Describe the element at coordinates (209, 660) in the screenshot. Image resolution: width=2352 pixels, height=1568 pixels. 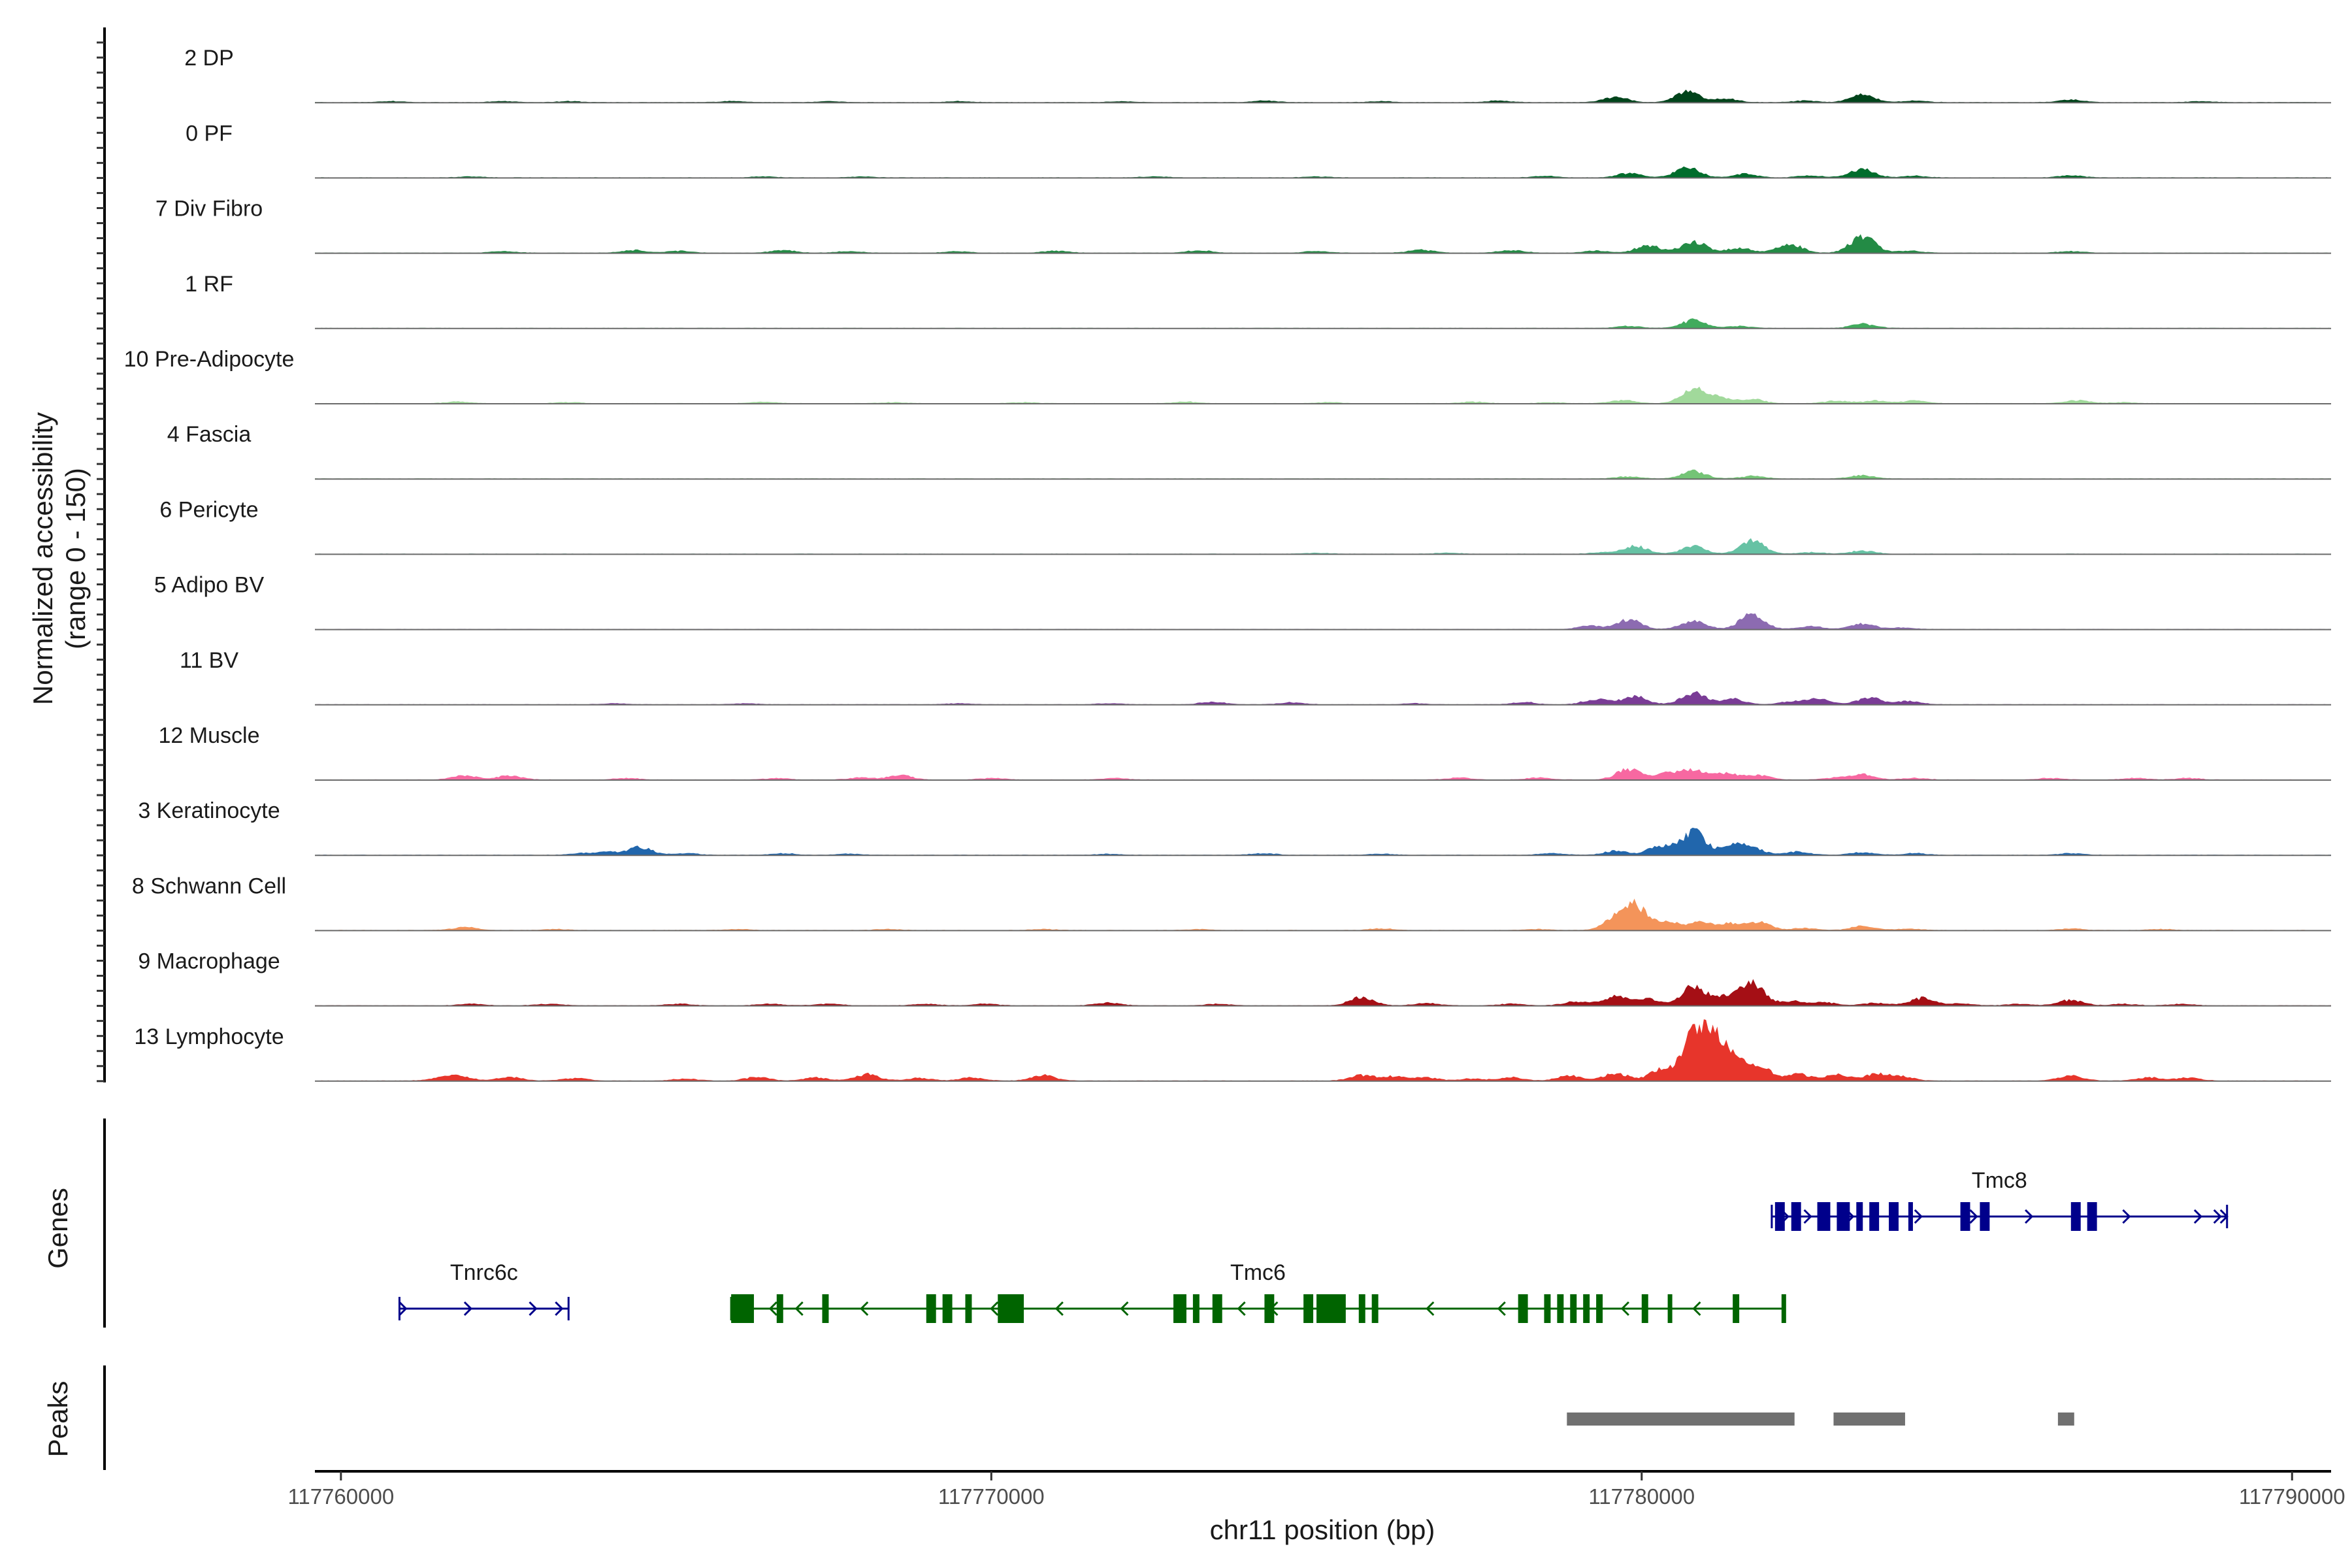
I see `track-label: 11 BV` at that location.